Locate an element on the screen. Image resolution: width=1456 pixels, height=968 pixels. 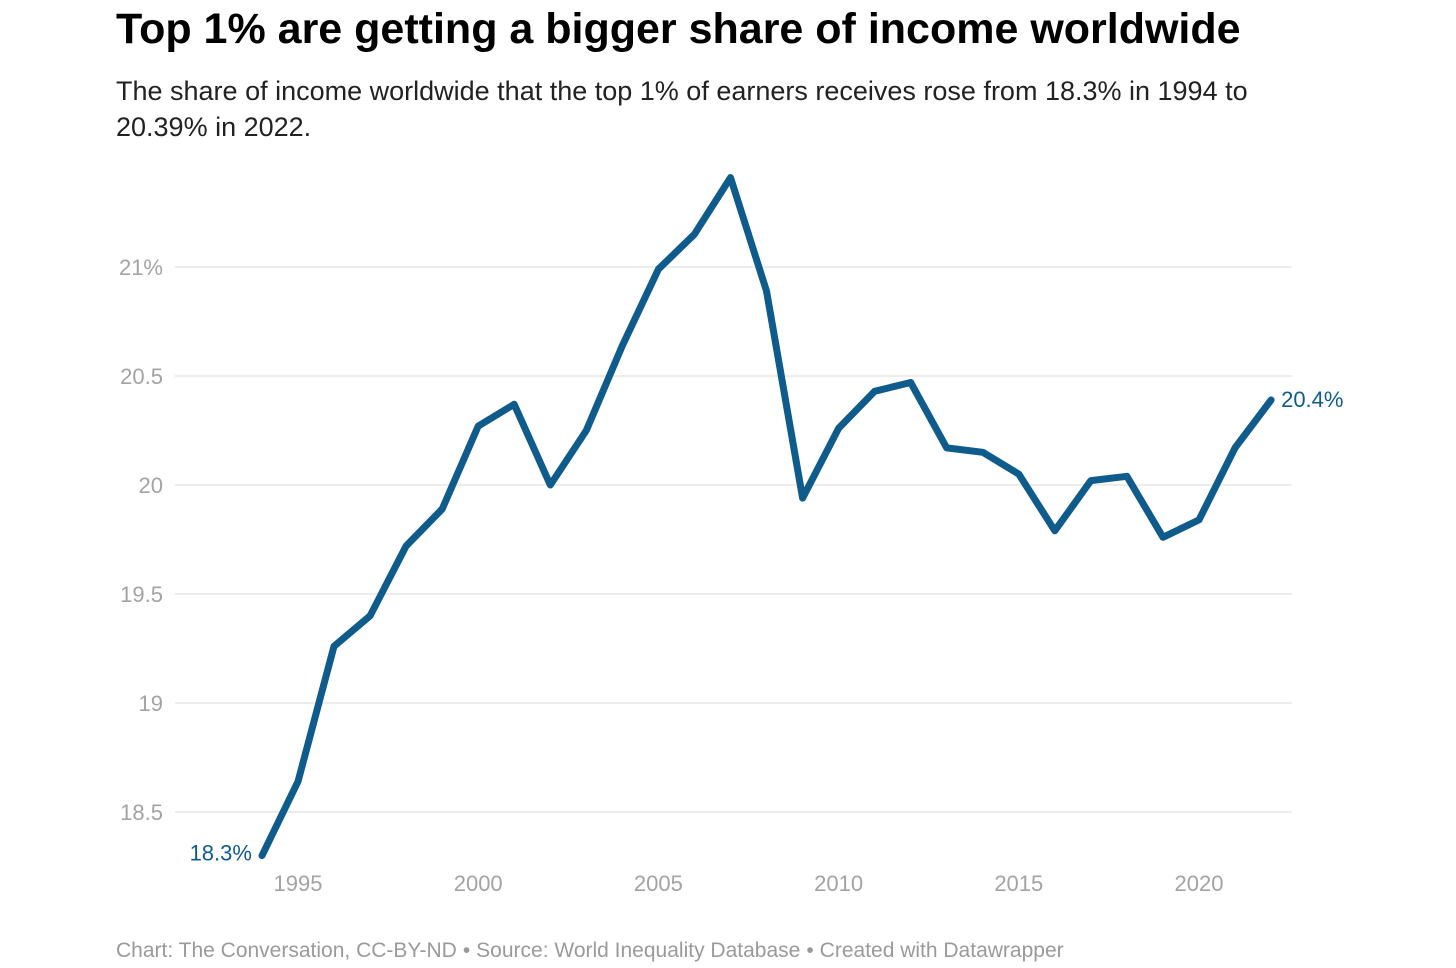
chart-credit: Chart: The Conversation, CC-BY-ND is located at coordinates (286, 950).